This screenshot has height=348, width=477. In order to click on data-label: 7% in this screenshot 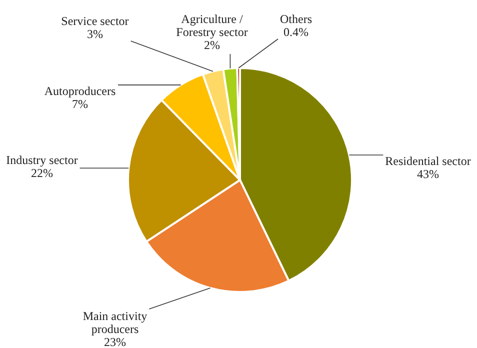, I will do `click(80, 104)`.